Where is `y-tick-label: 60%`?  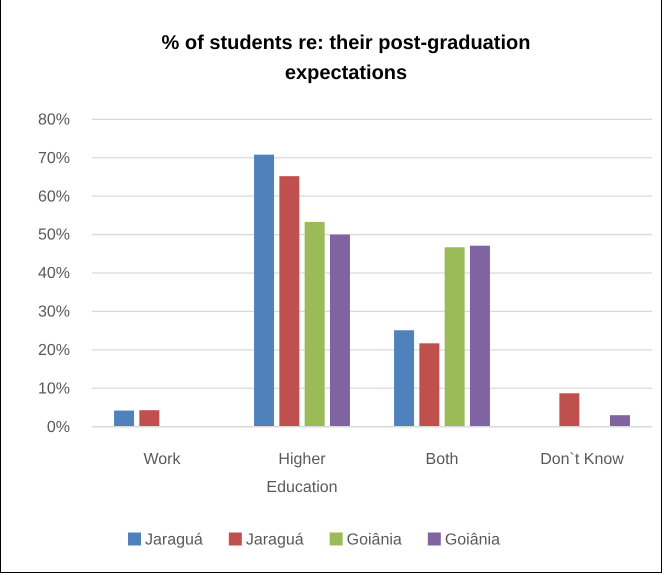 y-tick-label: 60% is located at coordinates (54, 197).